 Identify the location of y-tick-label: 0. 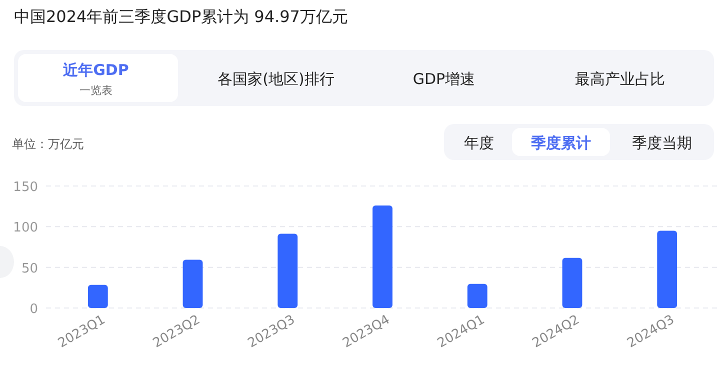
(34, 309).